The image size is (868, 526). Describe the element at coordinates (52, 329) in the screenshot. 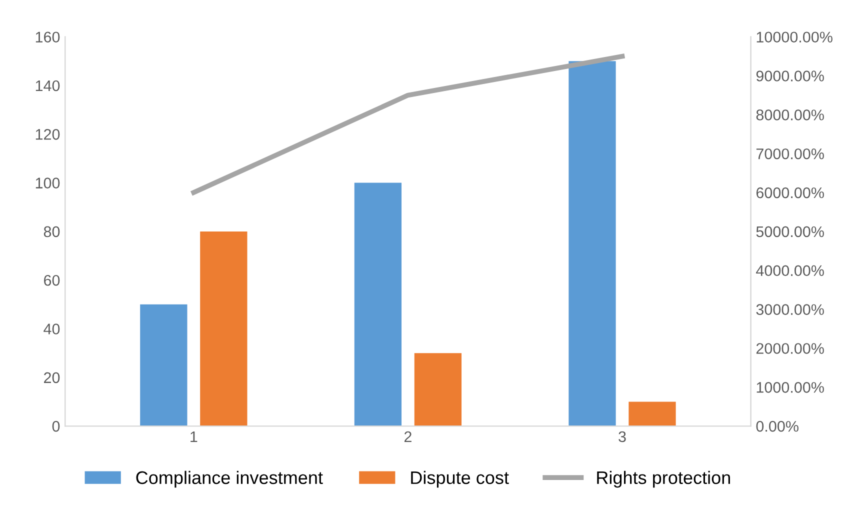

I see `y-tick-label: 40` at that location.